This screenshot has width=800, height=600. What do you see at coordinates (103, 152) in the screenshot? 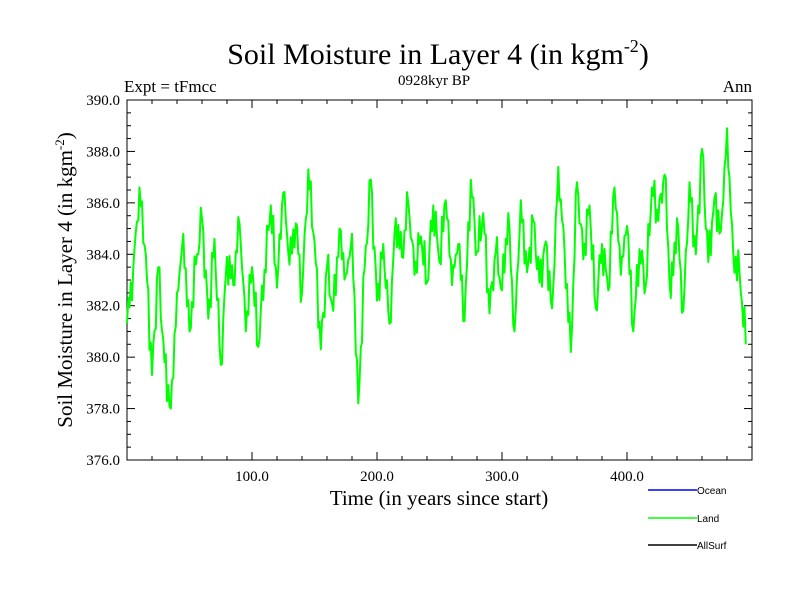
I see `y-tick-label: 388.0` at bounding box center [103, 152].